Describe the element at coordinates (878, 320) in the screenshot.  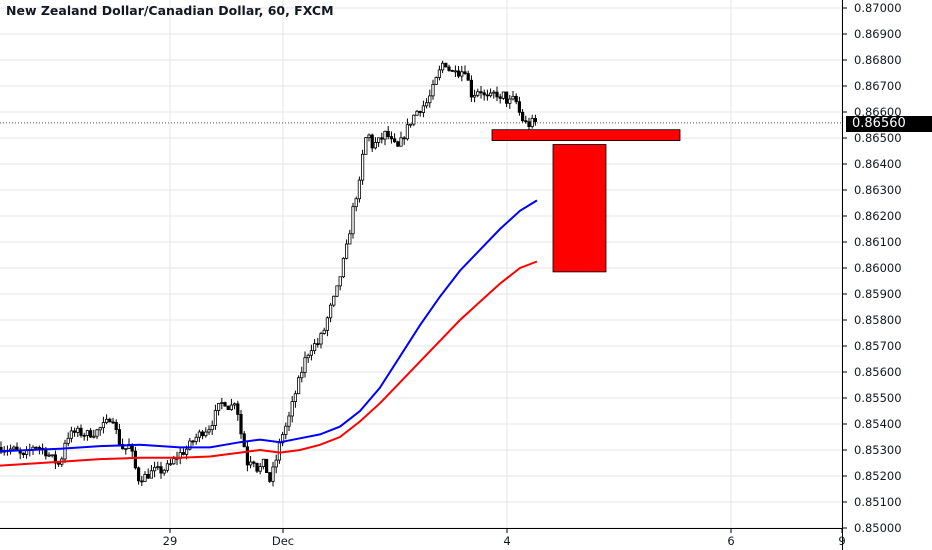
I see `price-tick-label: 0.85800` at that location.